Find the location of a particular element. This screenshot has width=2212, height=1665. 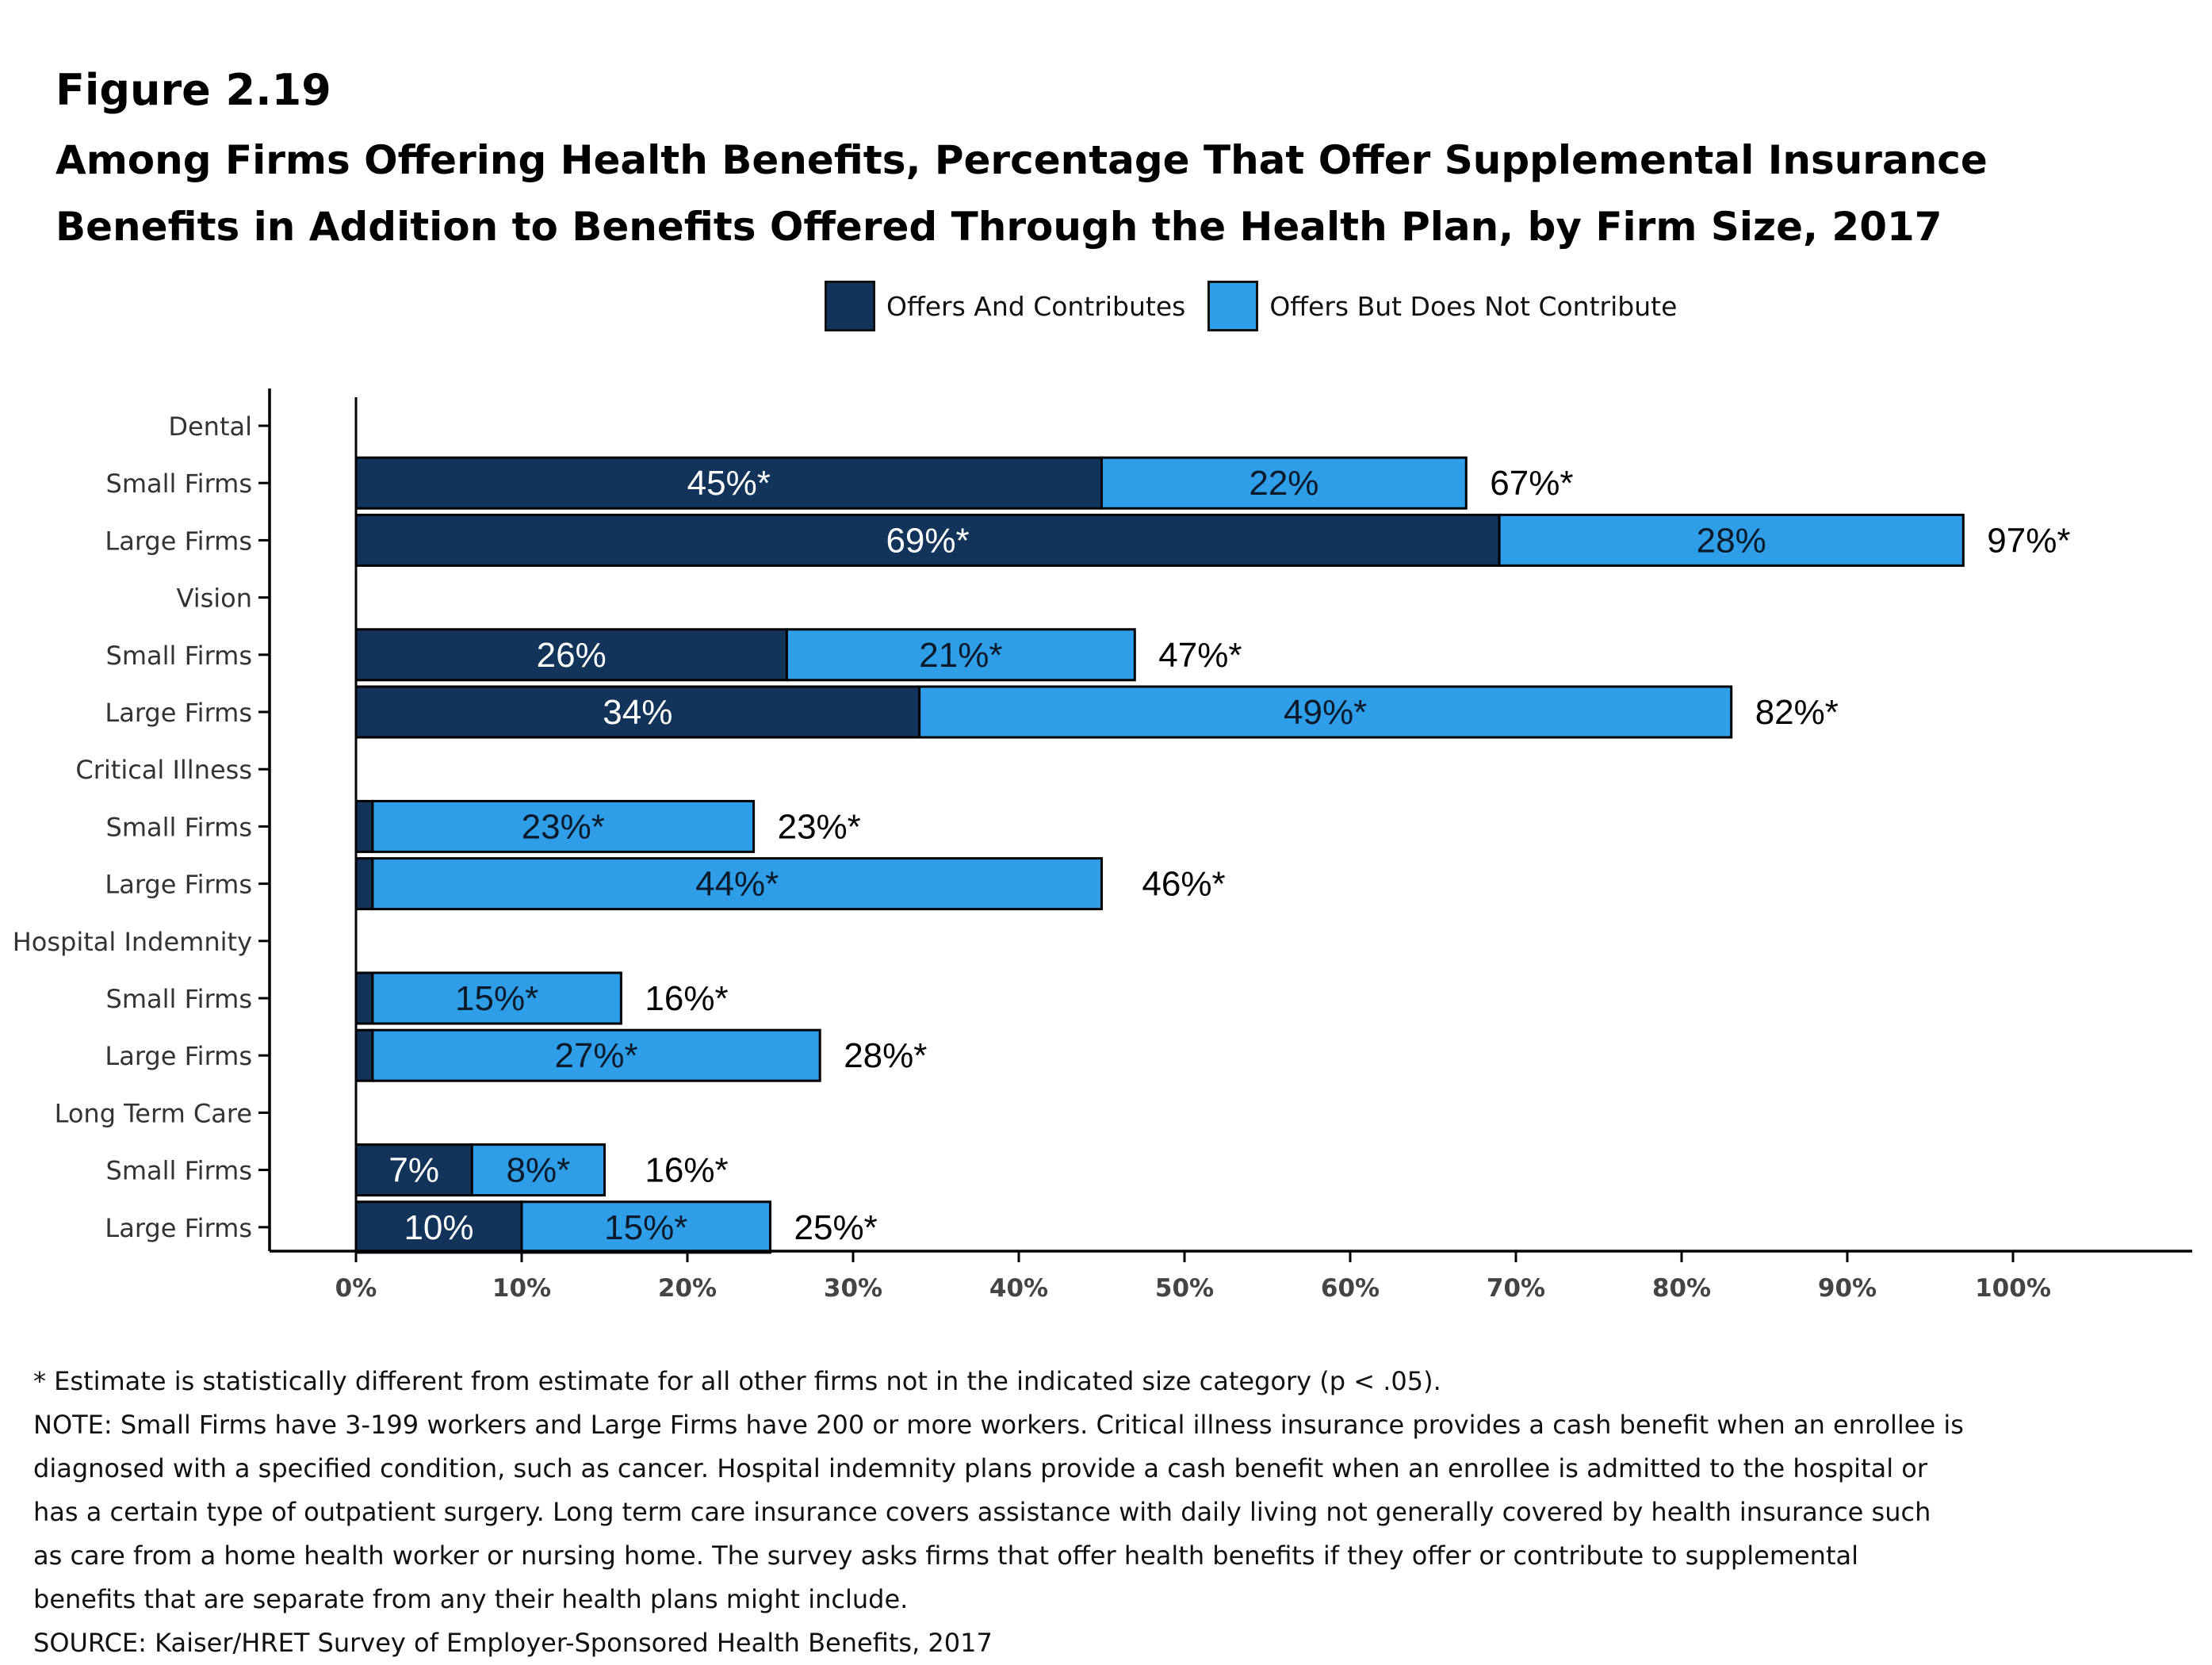

bar-total-label: 28%* is located at coordinates (885, 1055).